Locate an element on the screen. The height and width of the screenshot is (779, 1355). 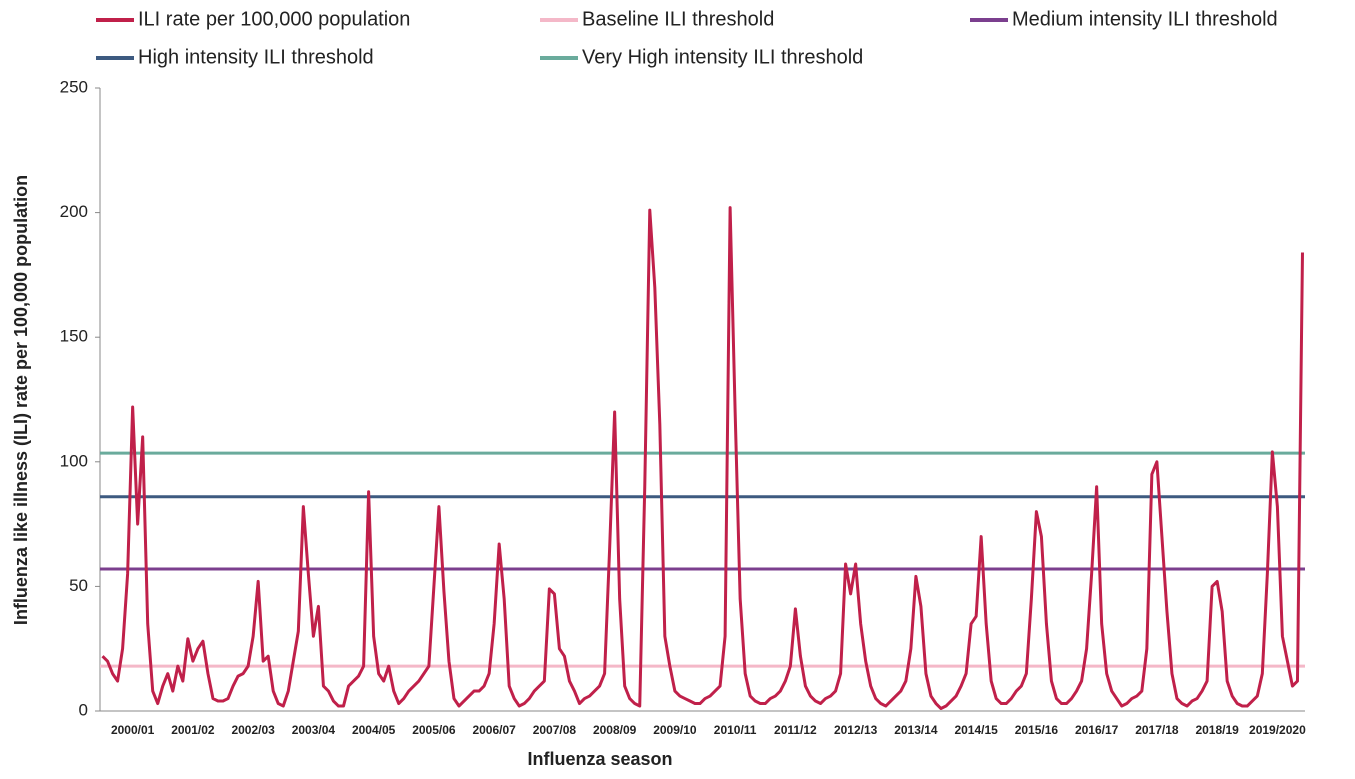
y-tick-label: 250 is located at coordinates (74, 86).